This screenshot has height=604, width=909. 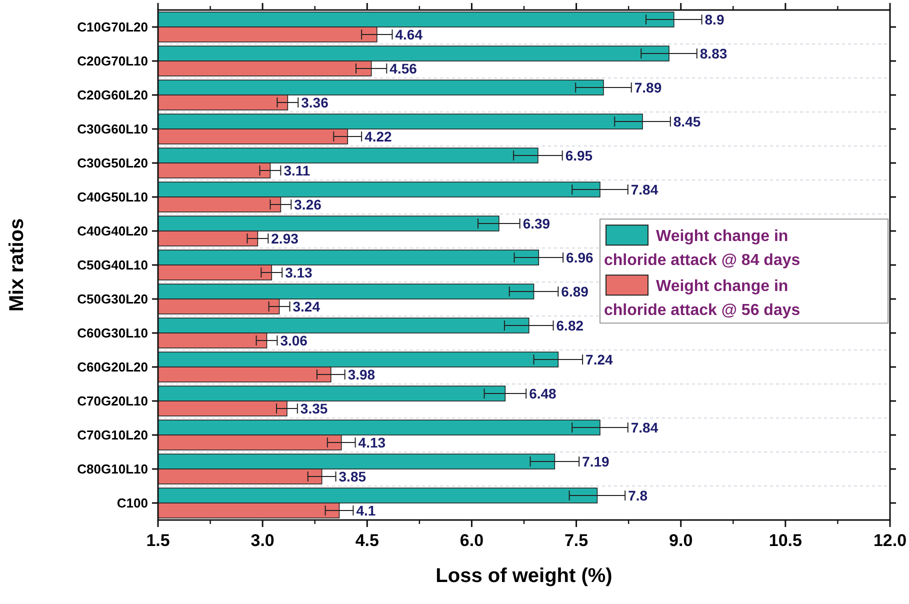 What do you see at coordinates (112, 95) in the screenshot?
I see `y-tick-label: C20G60L20` at bounding box center [112, 95].